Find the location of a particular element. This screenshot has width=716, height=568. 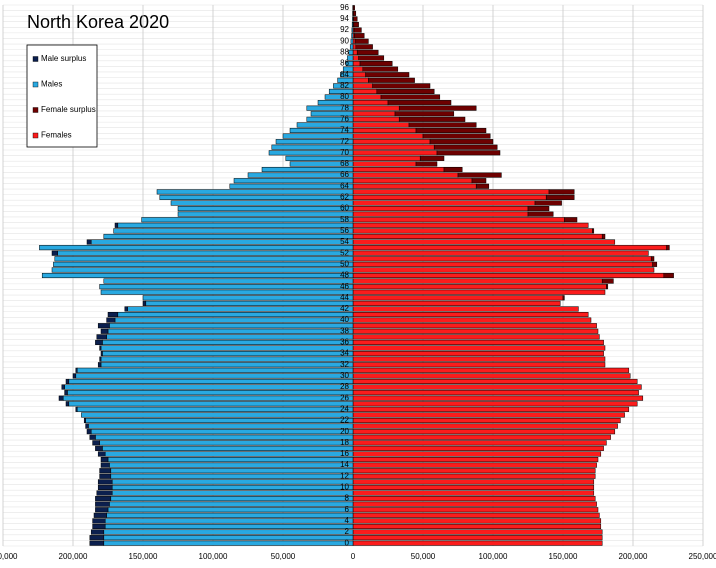

y-tick-label: 36 is located at coordinates (344, 342).